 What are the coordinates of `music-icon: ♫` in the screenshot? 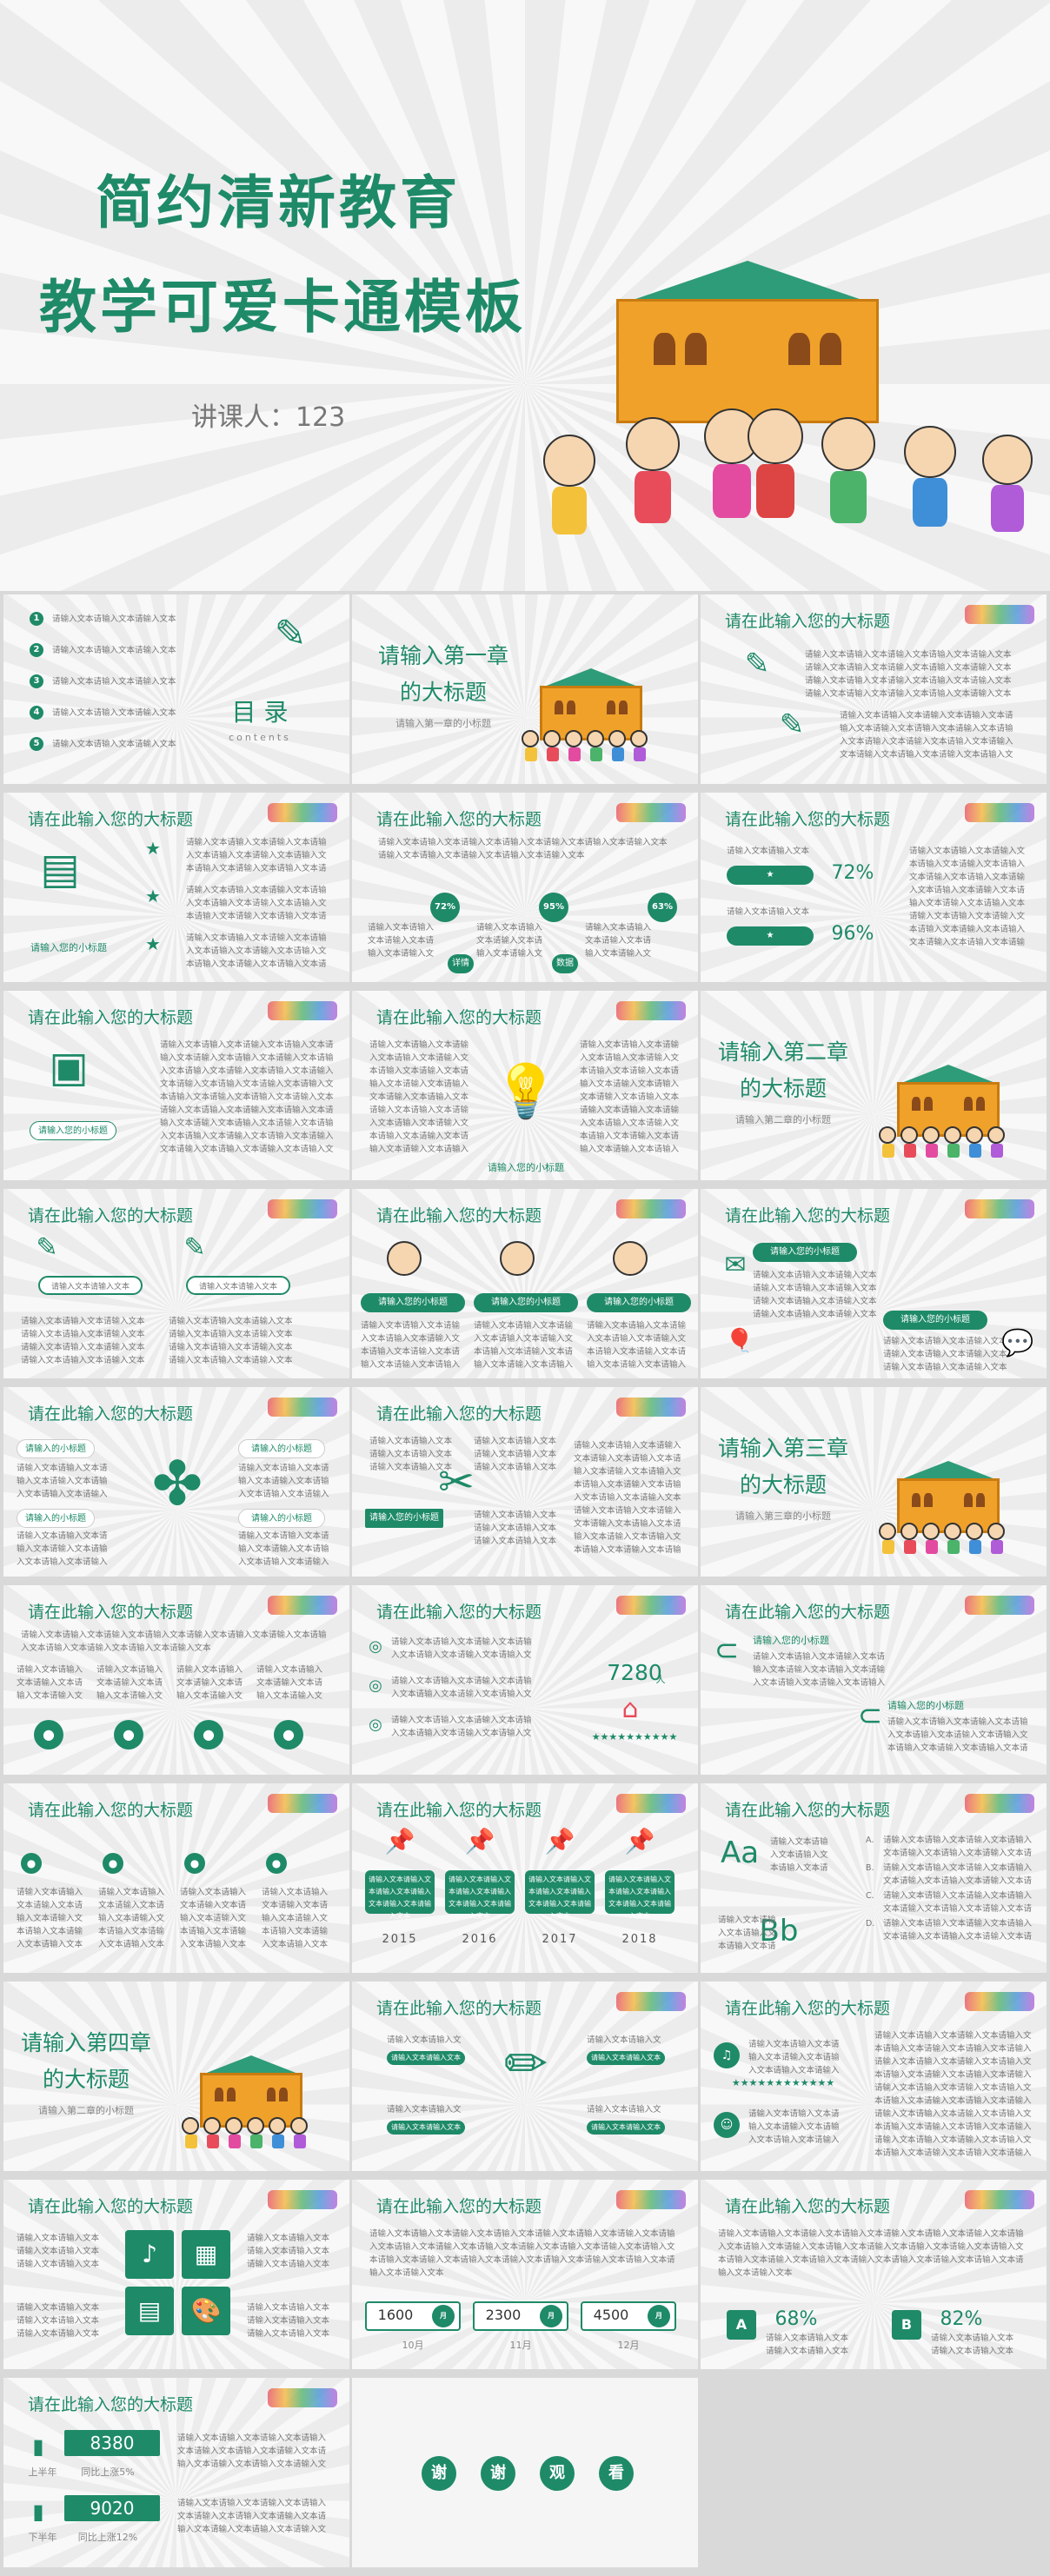 It's located at (727, 2055).